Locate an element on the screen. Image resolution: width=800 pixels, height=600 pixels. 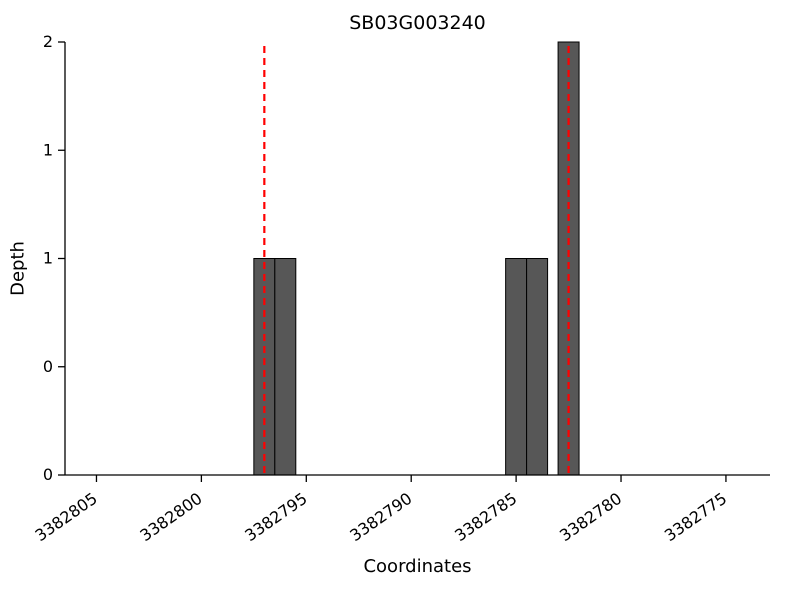
x-tick-label: 3382800 is located at coordinates (170, 517).